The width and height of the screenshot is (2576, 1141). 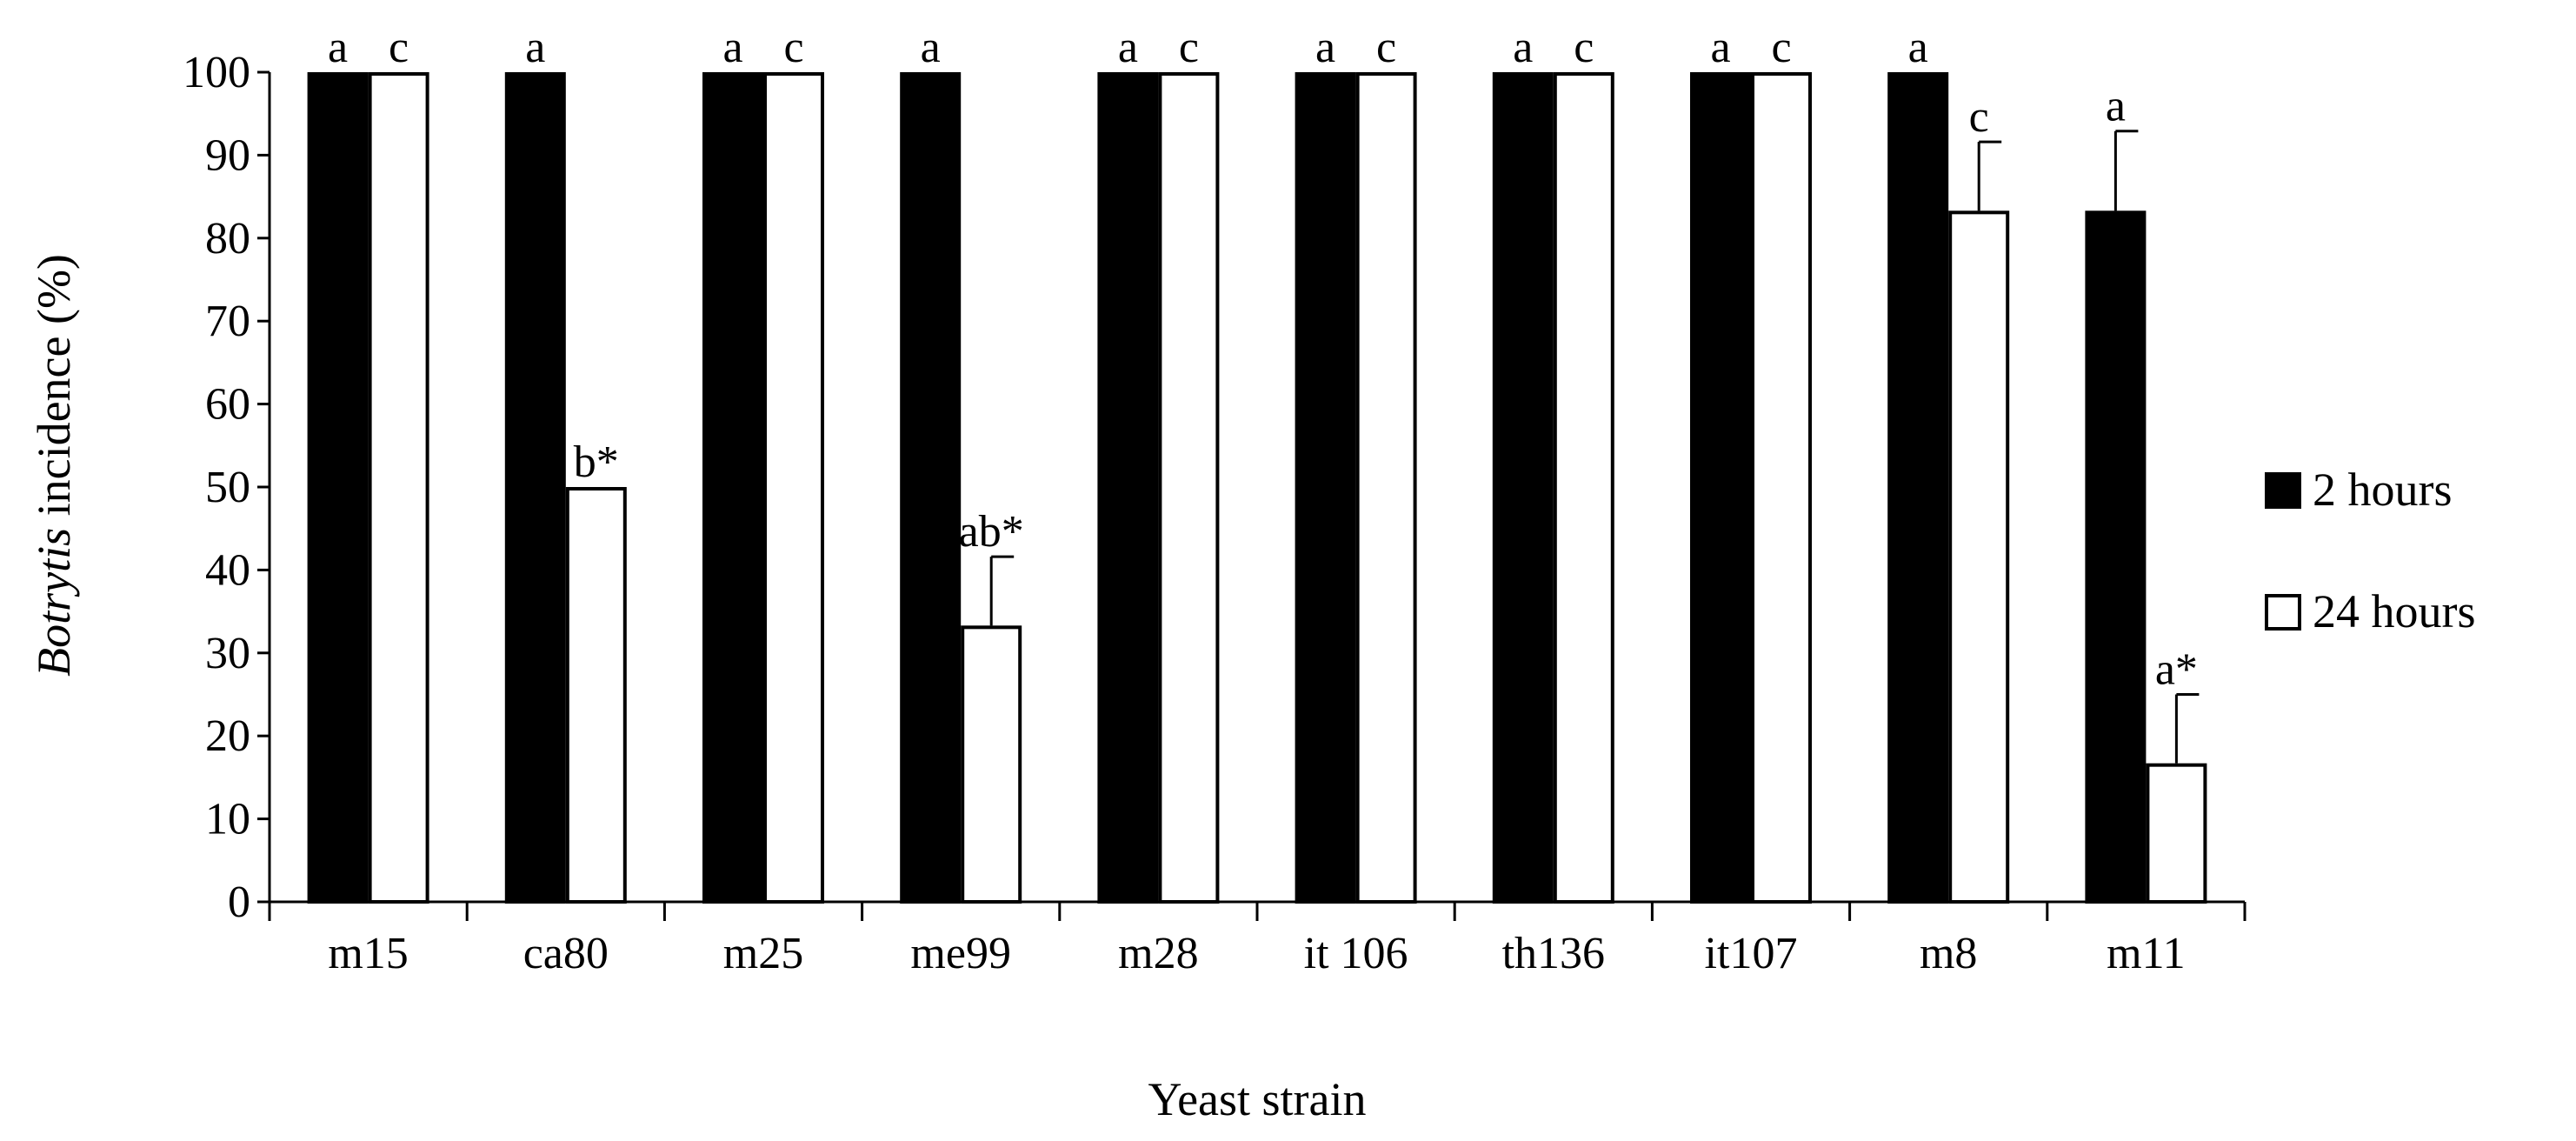 What do you see at coordinates (2146, 954) in the screenshot?
I see `x-tick-label: m11` at bounding box center [2146, 954].